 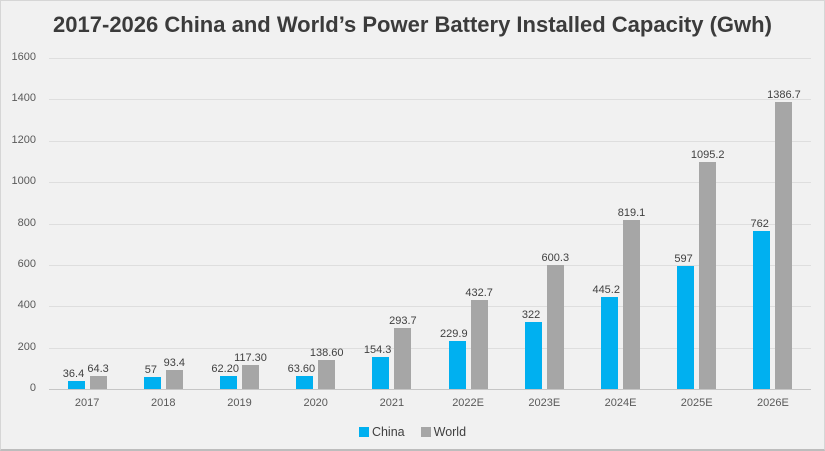 I want to click on bar-group: 762 1386.7, so click(x=773, y=223).